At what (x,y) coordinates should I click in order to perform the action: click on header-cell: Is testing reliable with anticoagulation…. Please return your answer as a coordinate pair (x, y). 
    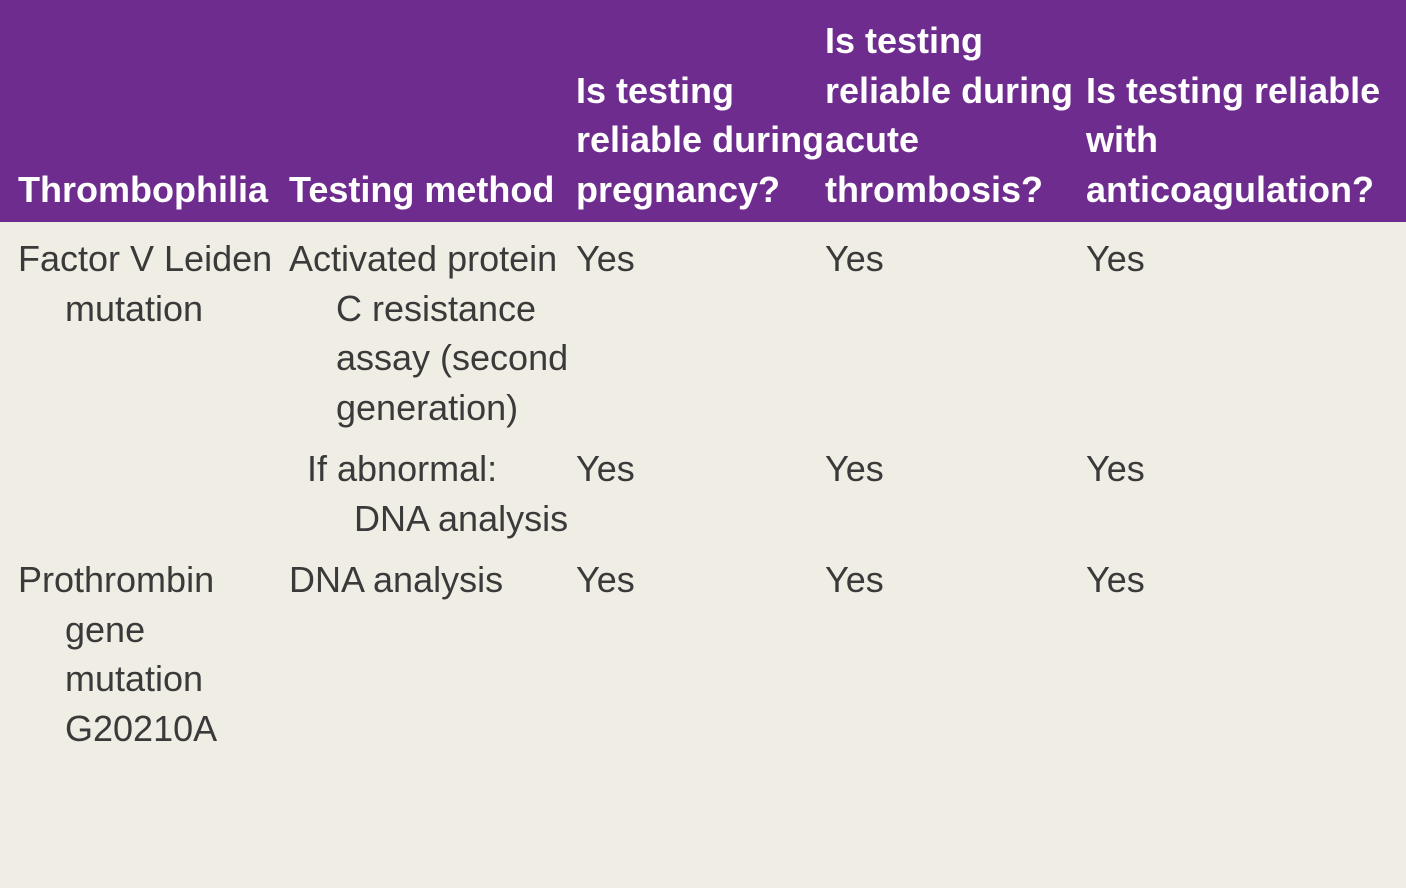
    Looking at the image, I should click on (1246, 111).